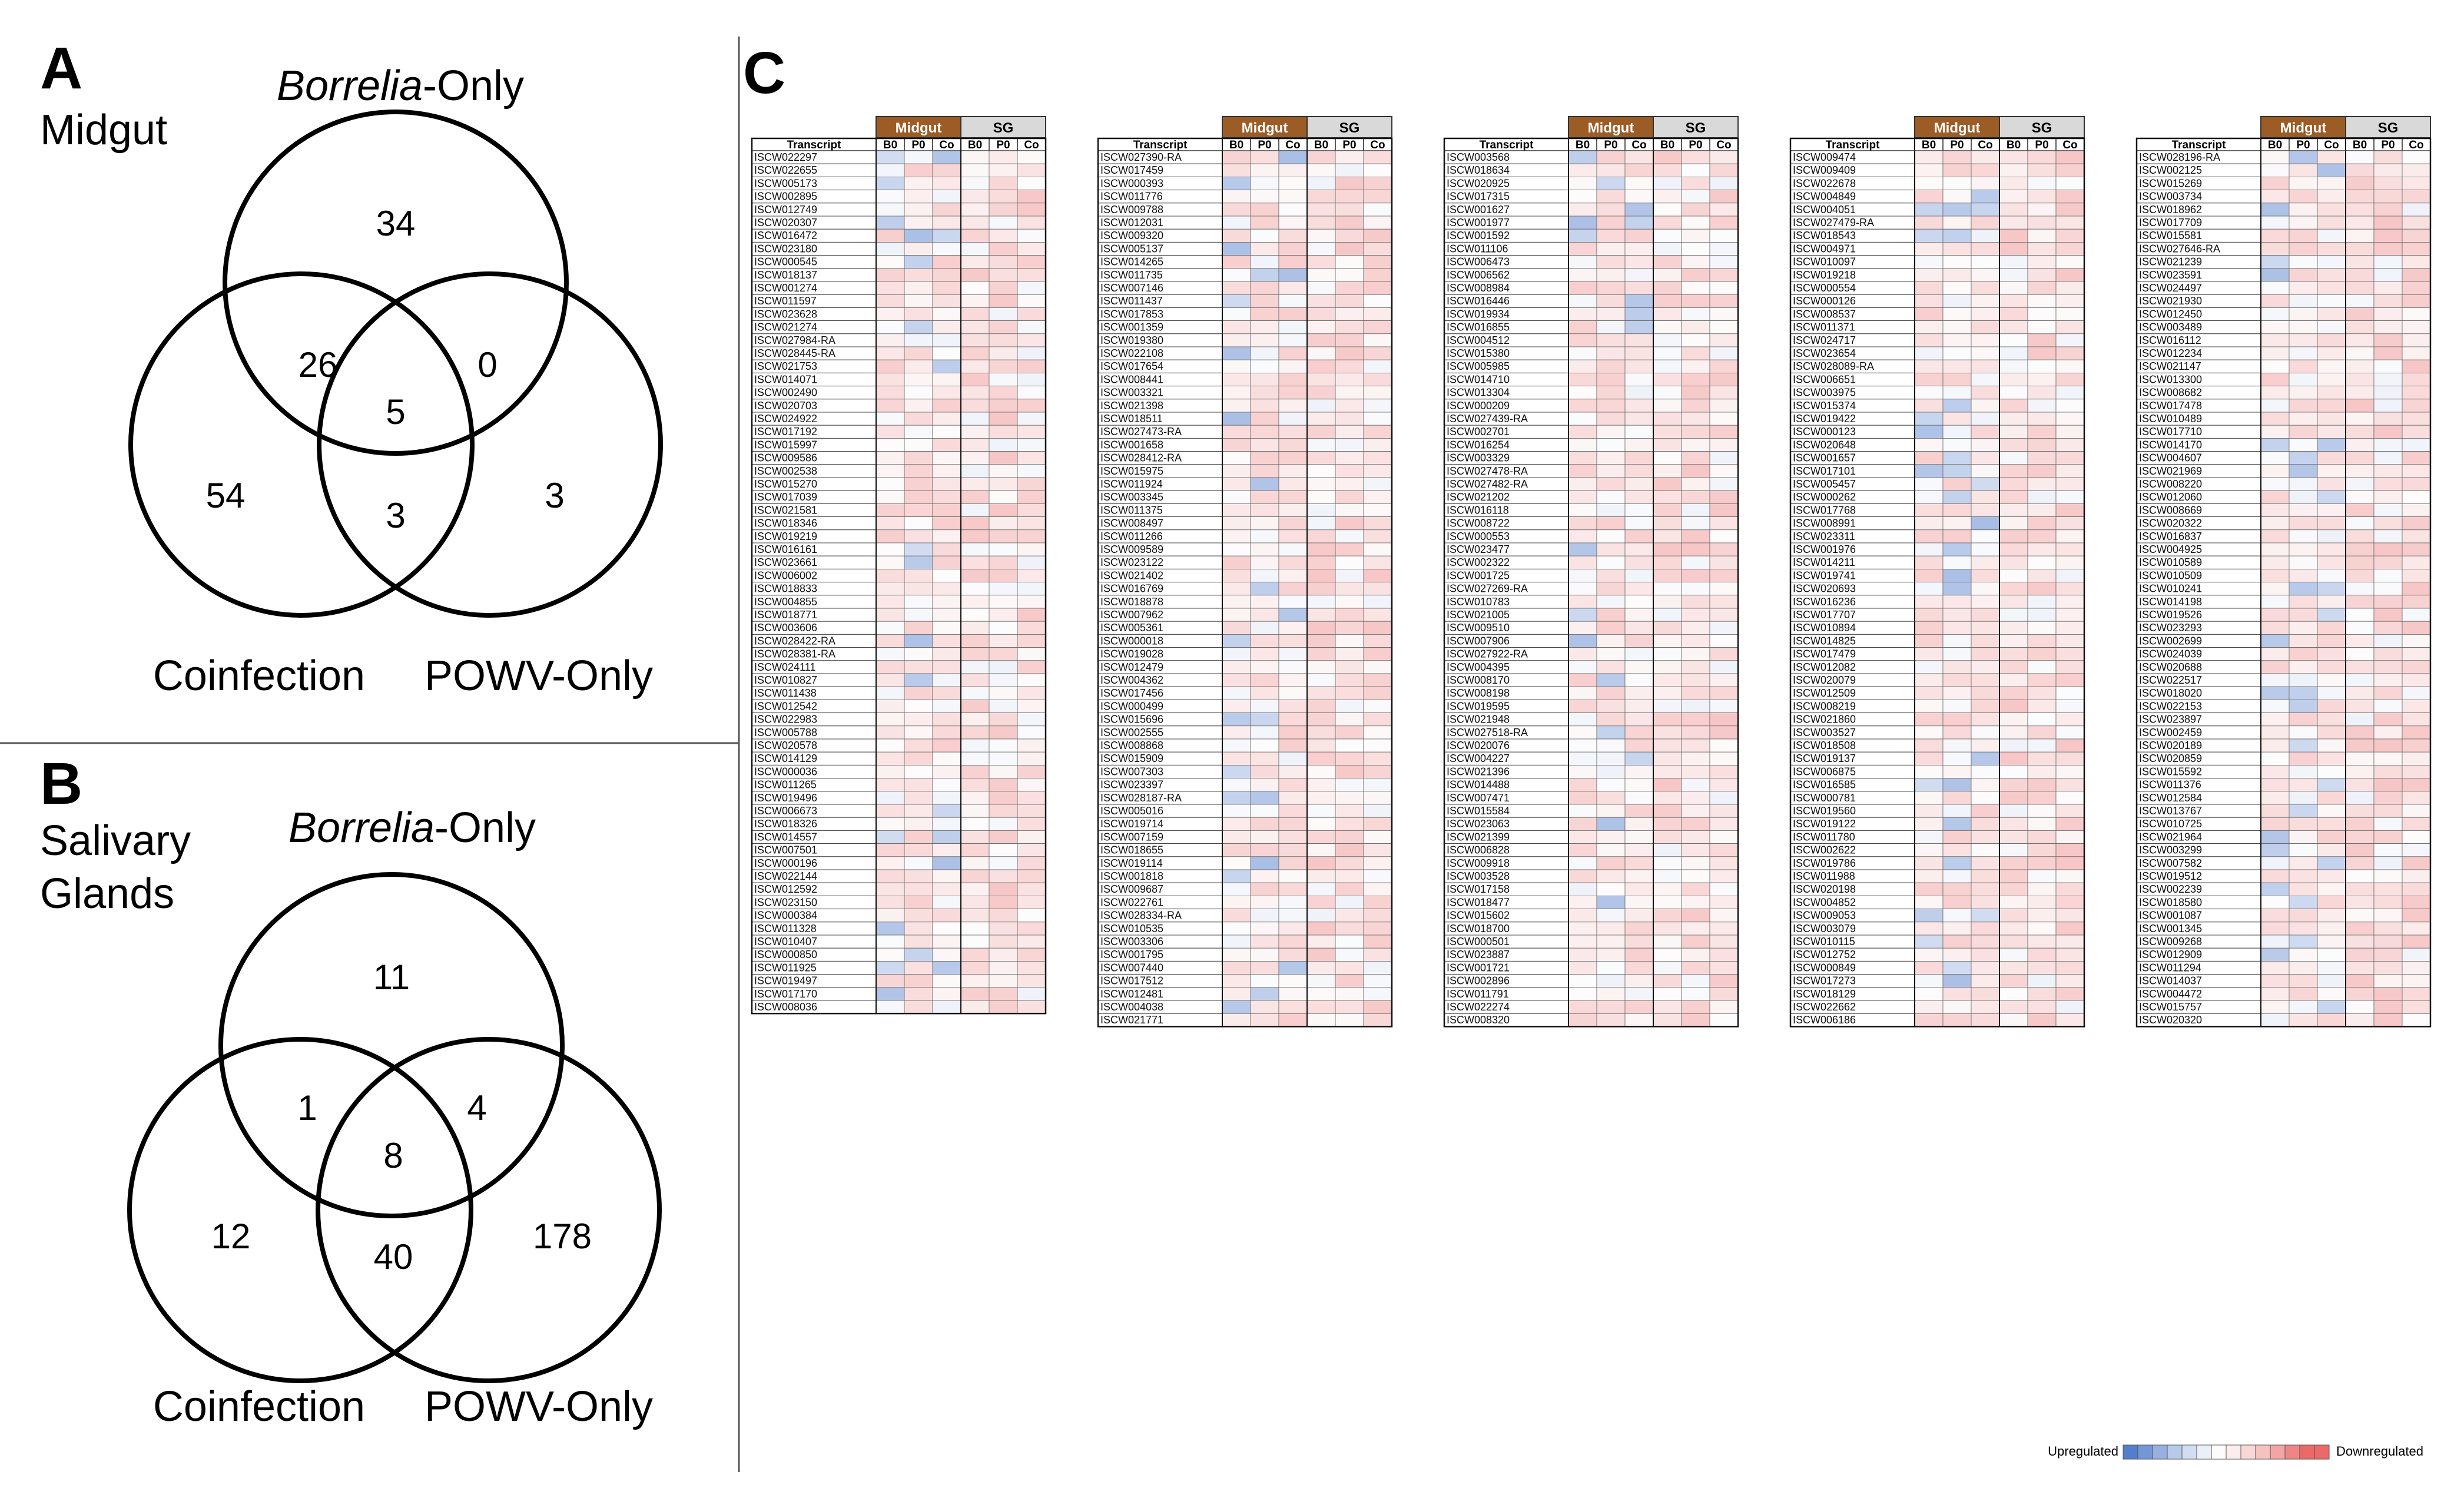  I want to click on group-header-sg: SG, so click(2042, 128).